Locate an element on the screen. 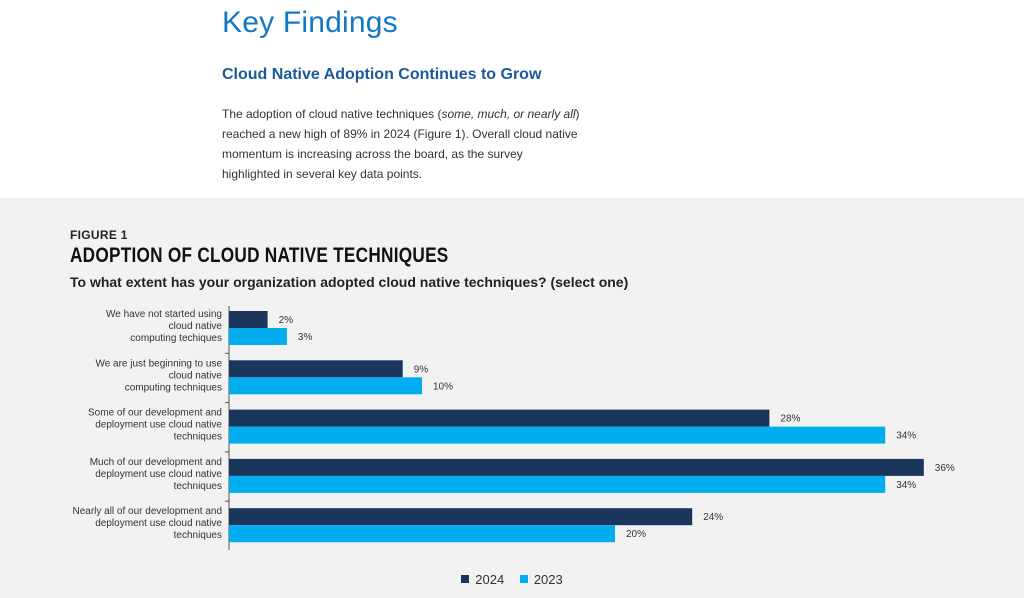  category-label-line: computing techiques is located at coordinates (176, 338).